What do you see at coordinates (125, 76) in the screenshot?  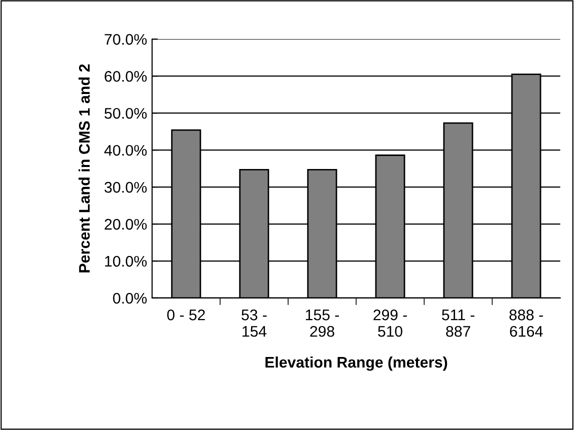 I see `y-tick-label: 60.0%` at bounding box center [125, 76].